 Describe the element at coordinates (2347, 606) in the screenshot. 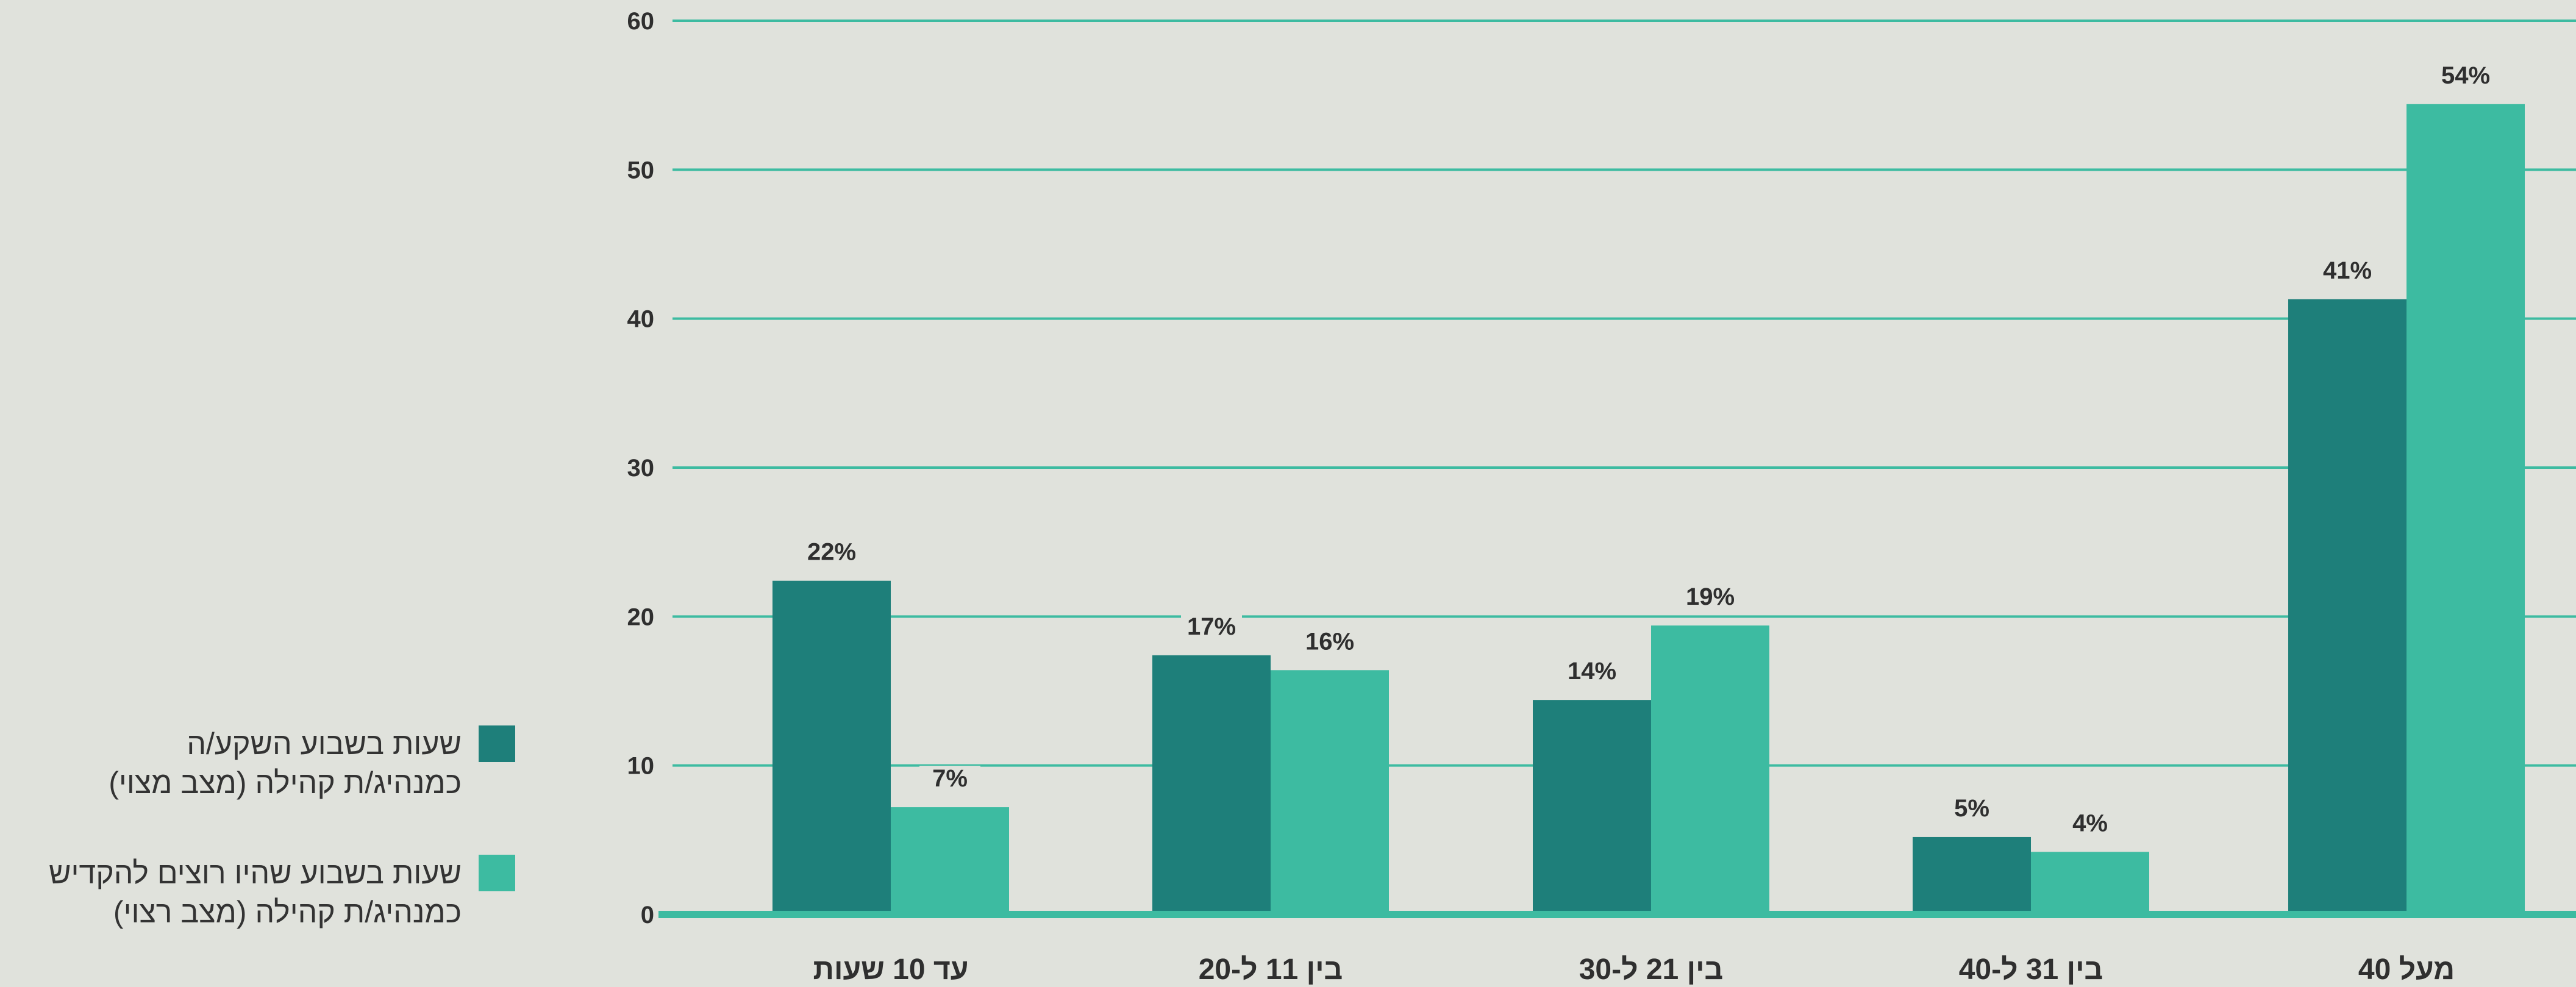

I see `bar-s1-c5` at that location.